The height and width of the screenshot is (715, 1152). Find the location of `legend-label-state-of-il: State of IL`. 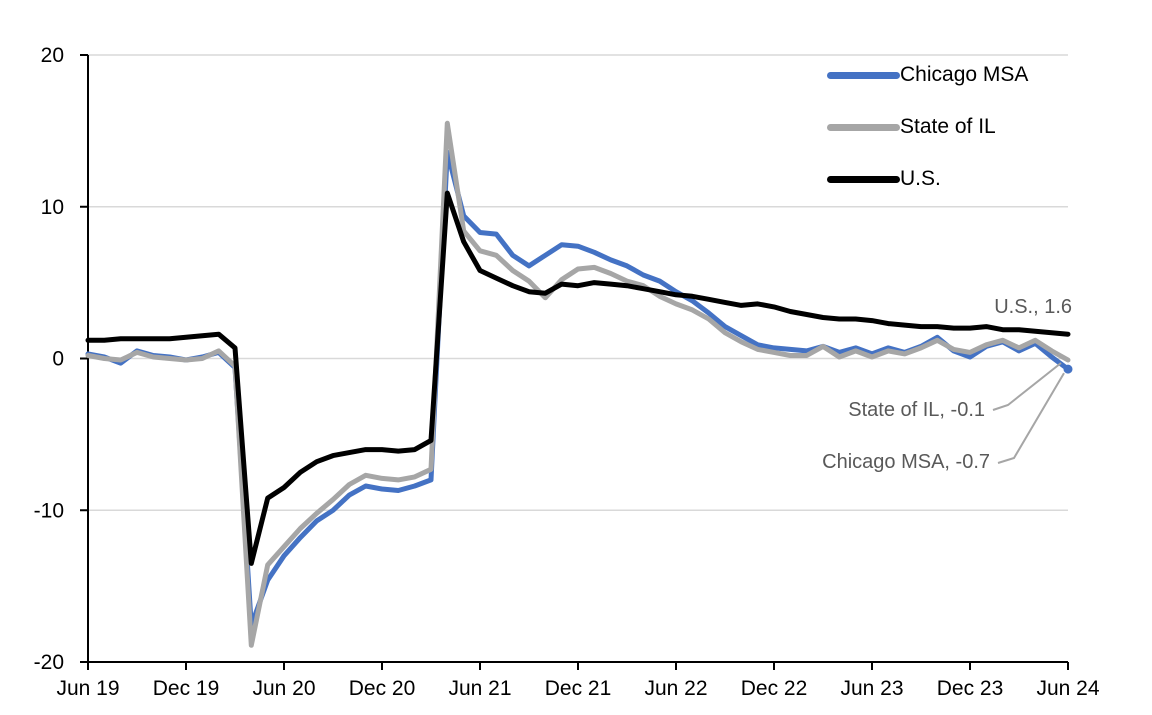

legend-label-state-of-il: State of IL is located at coordinates (948, 126).